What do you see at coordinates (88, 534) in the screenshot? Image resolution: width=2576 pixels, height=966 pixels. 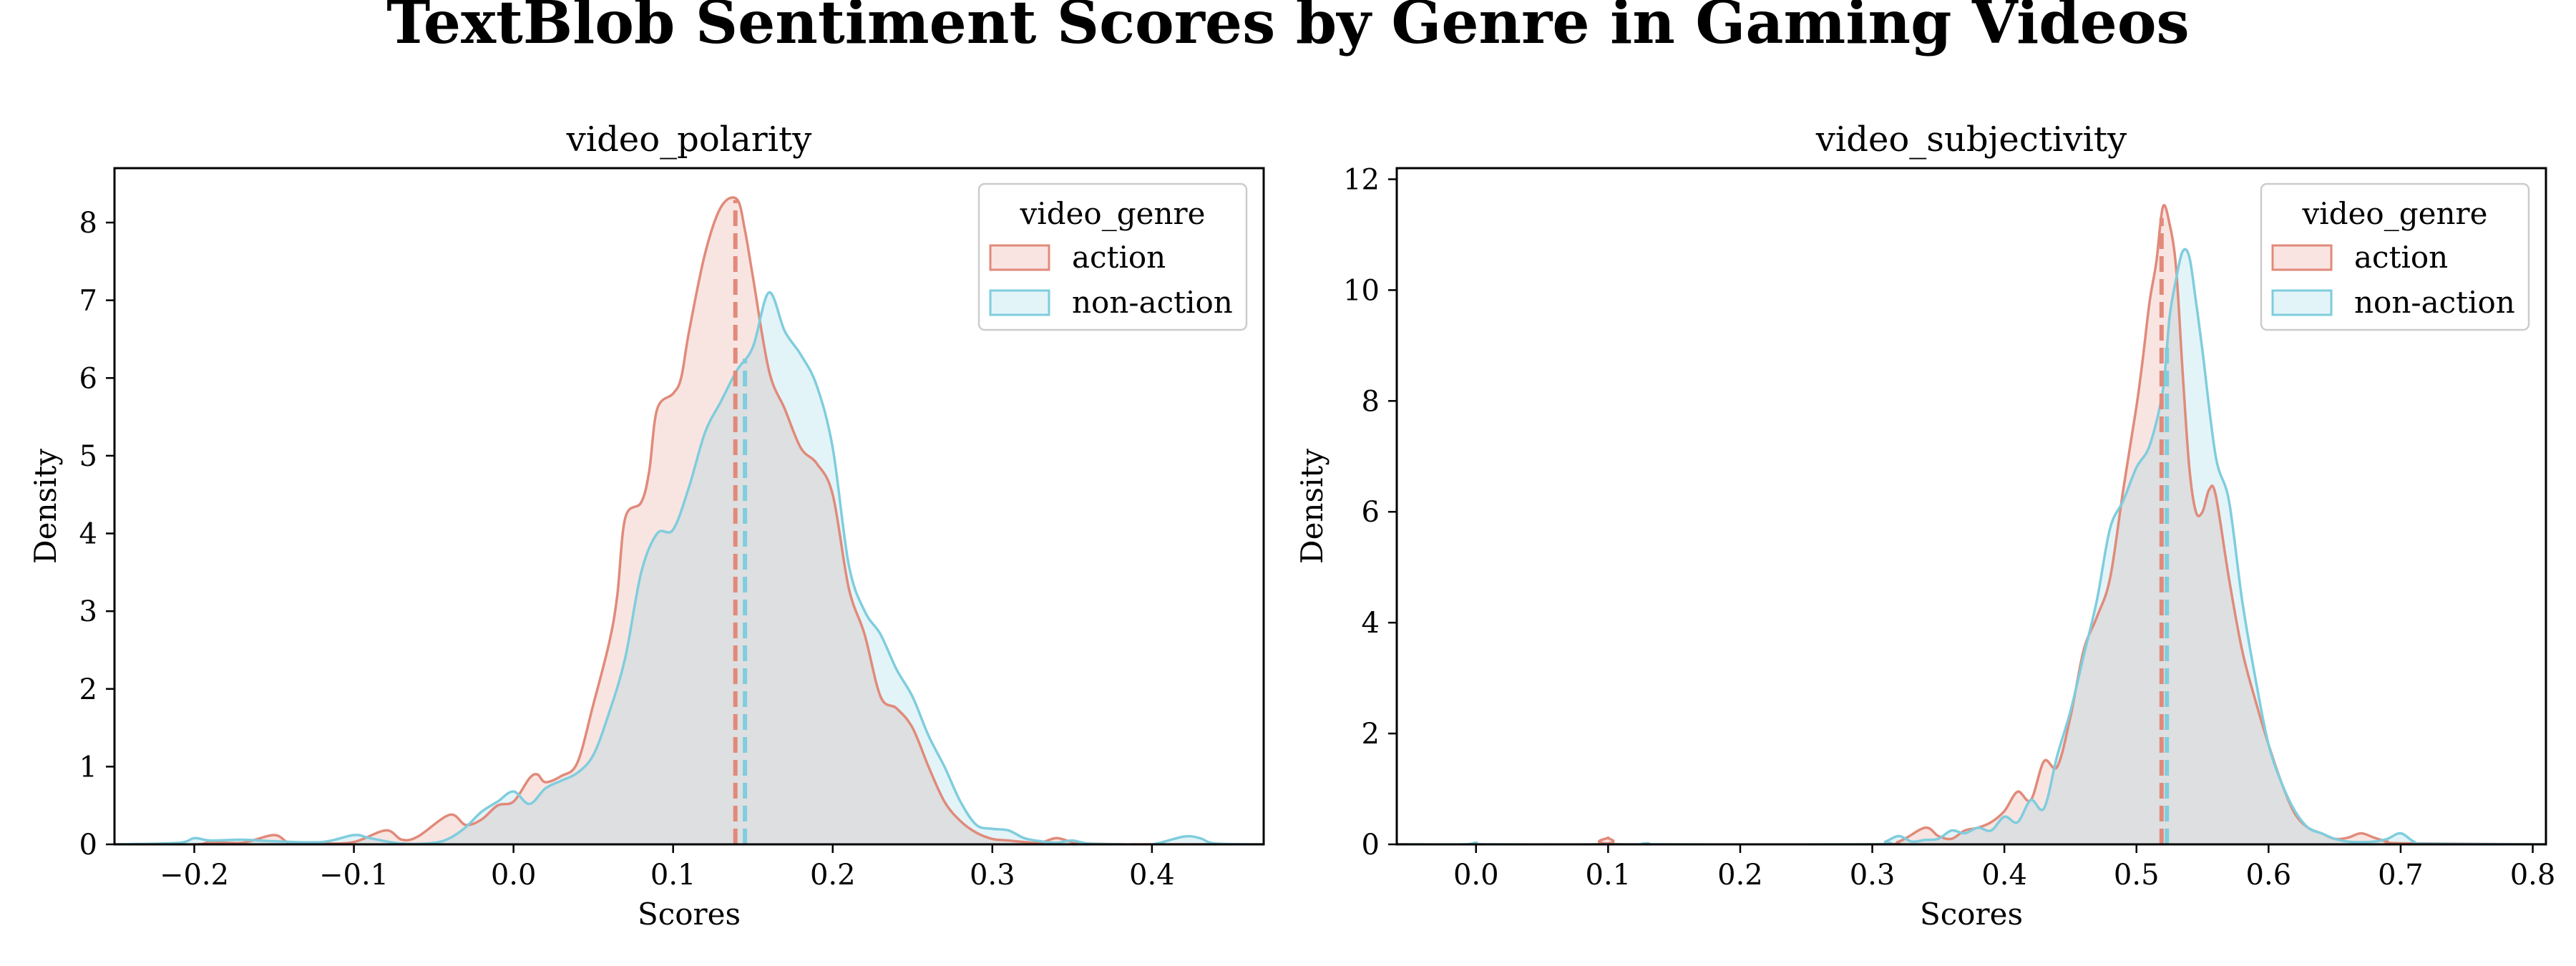 I see `polarity-ytick-label: 4` at bounding box center [88, 534].